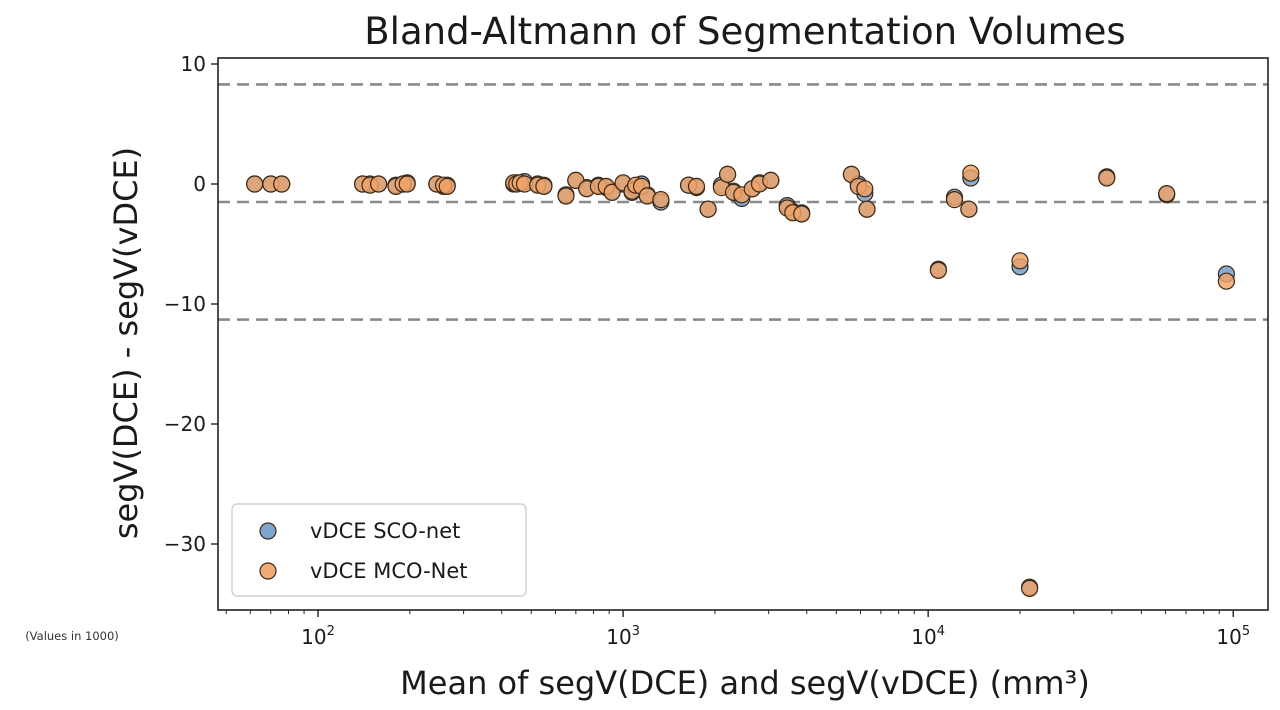 The image size is (1280, 710). Describe the element at coordinates (185, 424) in the screenshot. I see `y-tick-label-3: −20` at that location.